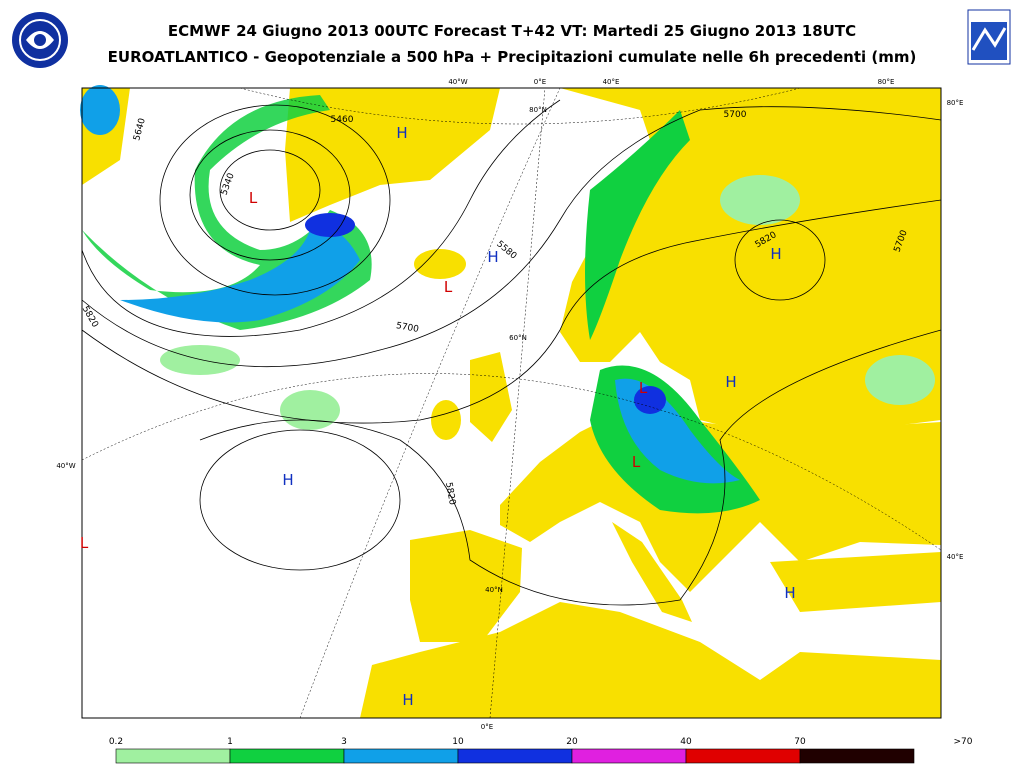 The image size is (1024, 768). What do you see at coordinates (342, 120) in the screenshot?
I see `contour-label: 5460` at bounding box center [342, 120].